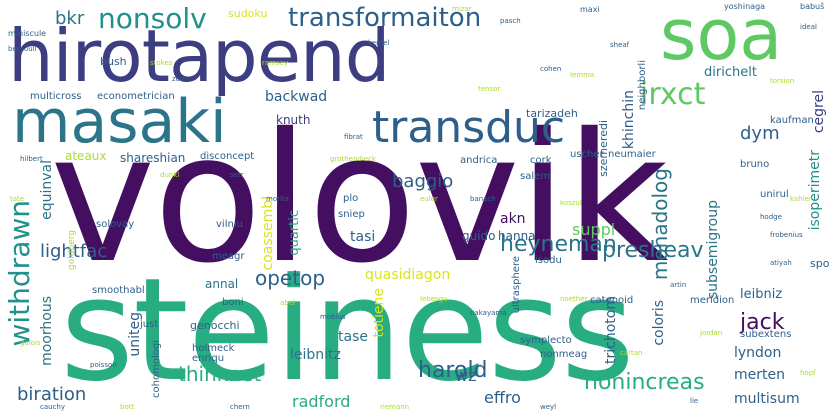 The image size is (837, 418). I want to click on word-leibniz: leibniz, so click(761, 294).